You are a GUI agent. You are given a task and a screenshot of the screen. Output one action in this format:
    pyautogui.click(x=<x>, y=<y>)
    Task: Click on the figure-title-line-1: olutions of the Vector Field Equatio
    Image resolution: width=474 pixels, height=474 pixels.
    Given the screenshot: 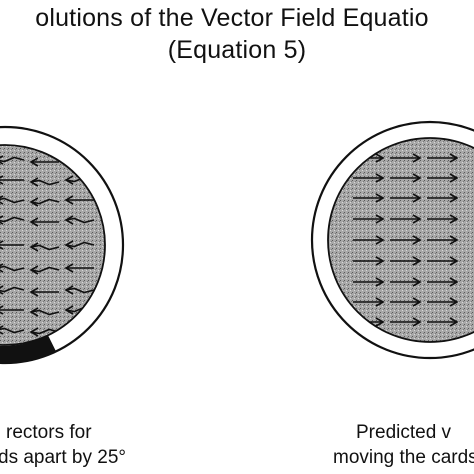 What is the action you would take?
    pyautogui.click(x=232, y=18)
    